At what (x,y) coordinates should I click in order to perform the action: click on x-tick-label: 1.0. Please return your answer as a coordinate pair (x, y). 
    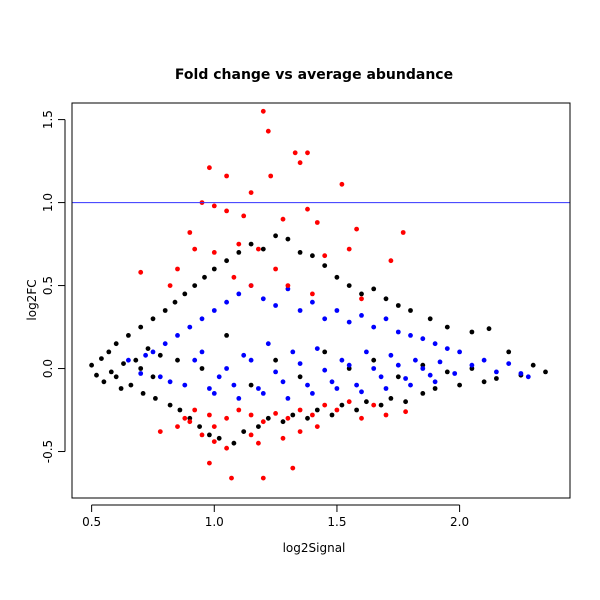
    Looking at the image, I should click on (214, 522).